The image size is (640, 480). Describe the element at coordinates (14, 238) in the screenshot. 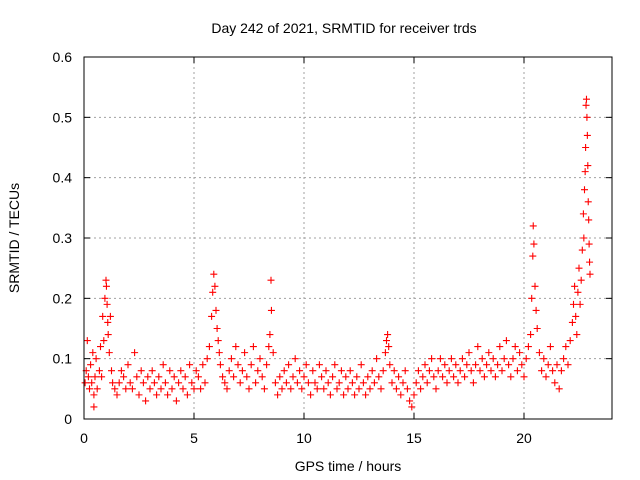

I see `y-axis-label: SRMTID / TECUs` at that location.